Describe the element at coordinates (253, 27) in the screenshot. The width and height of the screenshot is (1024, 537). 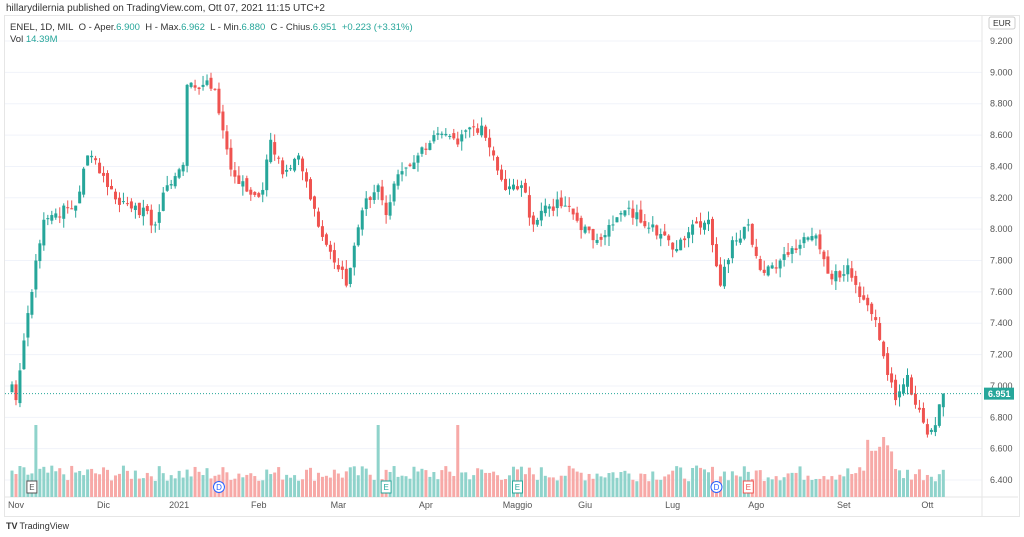
I see `low-value: 6.880` at that location.